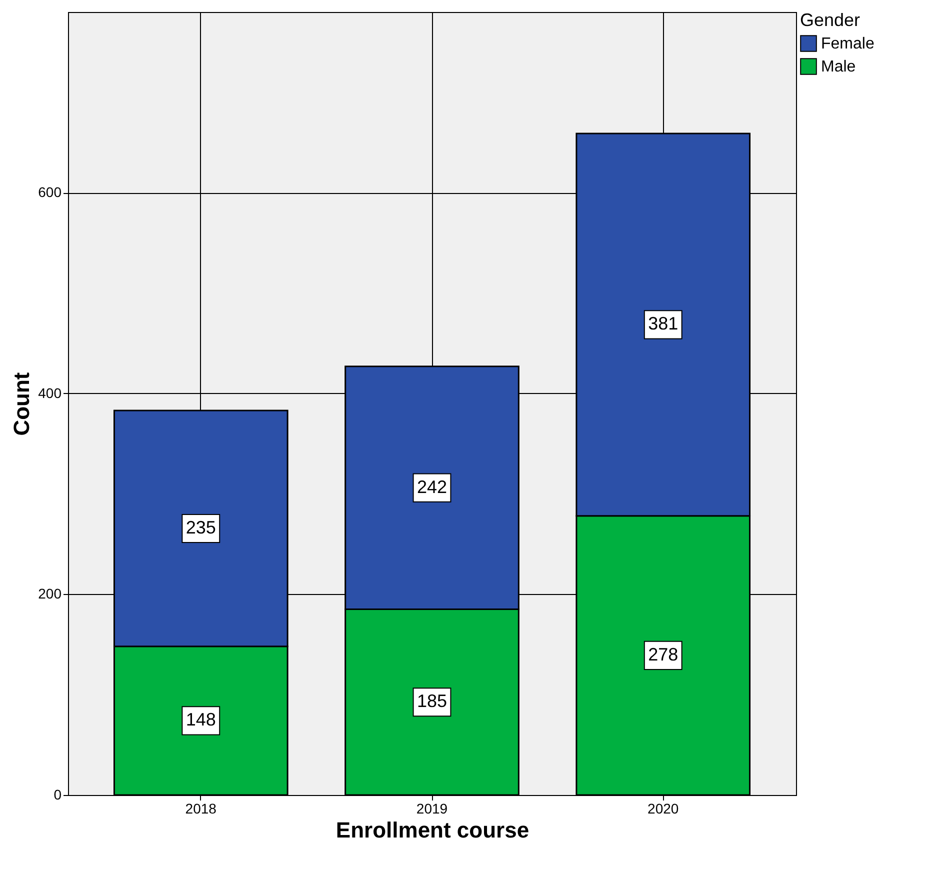  I want to click on y-tick-label: 0, so click(58, 794).